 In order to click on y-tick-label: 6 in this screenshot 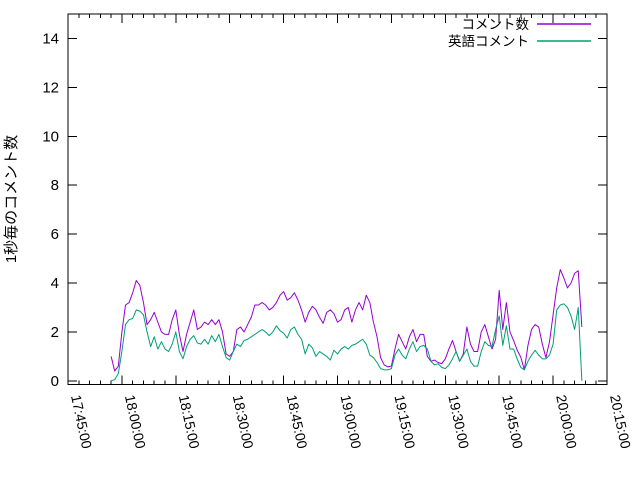, I will do `click(55, 234)`.